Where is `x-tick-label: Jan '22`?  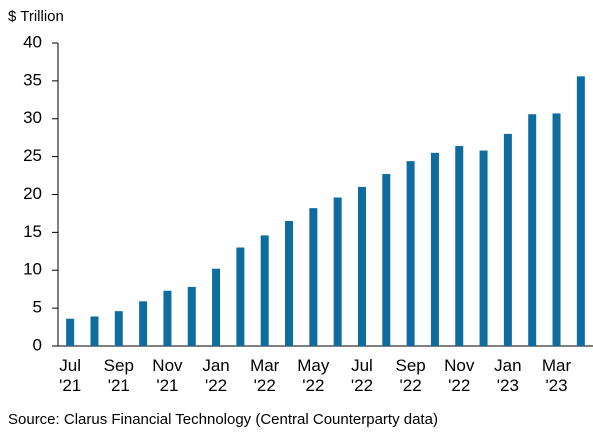
x-tick-label: Jan '22 is located at coordinates (216, 375).